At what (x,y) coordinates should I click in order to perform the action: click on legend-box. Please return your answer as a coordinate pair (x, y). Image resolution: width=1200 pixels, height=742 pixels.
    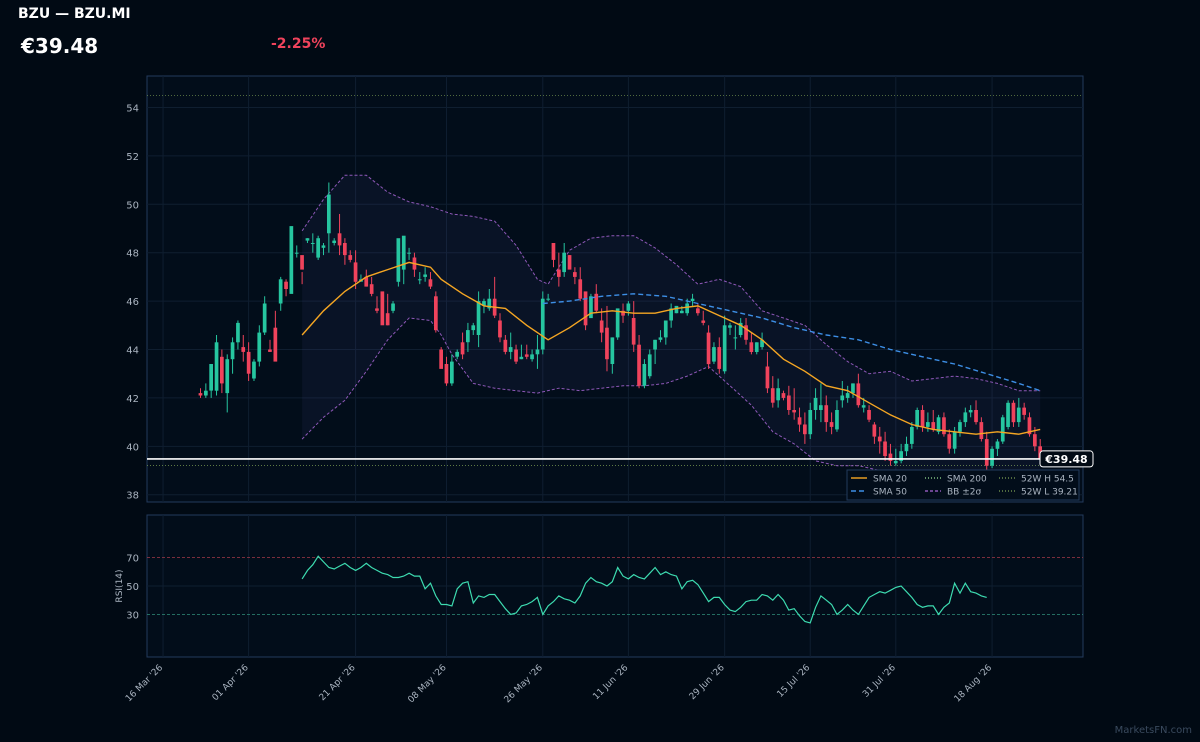
    Looking at the image, I should click on (963, 485).